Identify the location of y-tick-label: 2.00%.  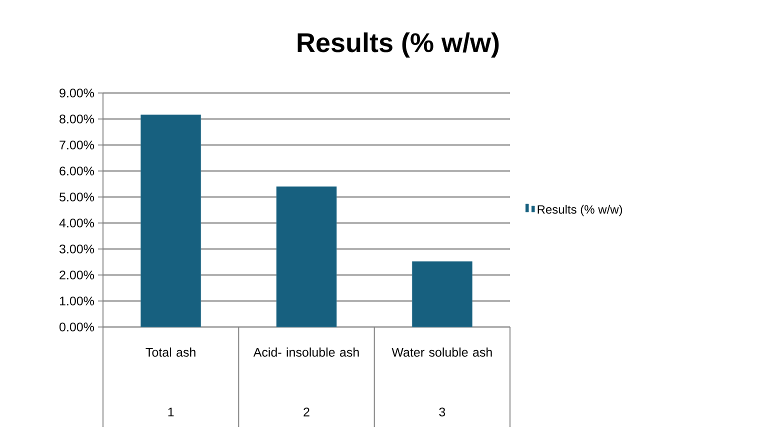
(77, 275).